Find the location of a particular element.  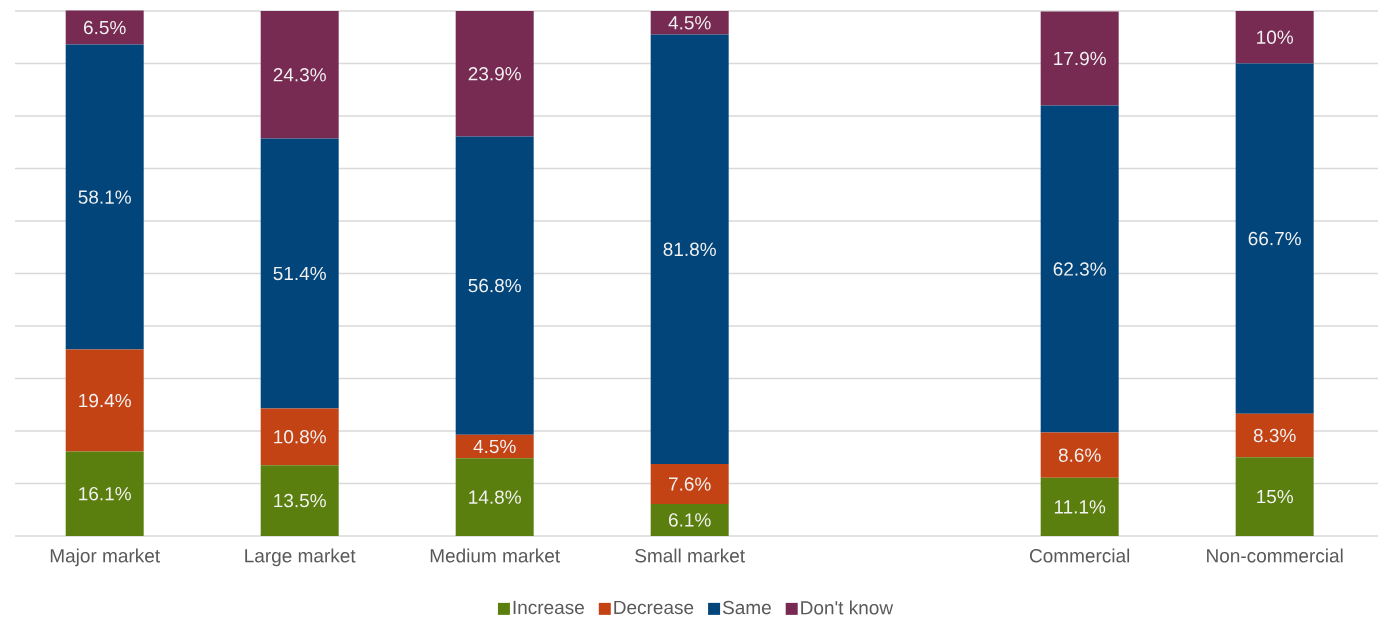

data-label: 62.3% is located at coordinates (1079, 269).